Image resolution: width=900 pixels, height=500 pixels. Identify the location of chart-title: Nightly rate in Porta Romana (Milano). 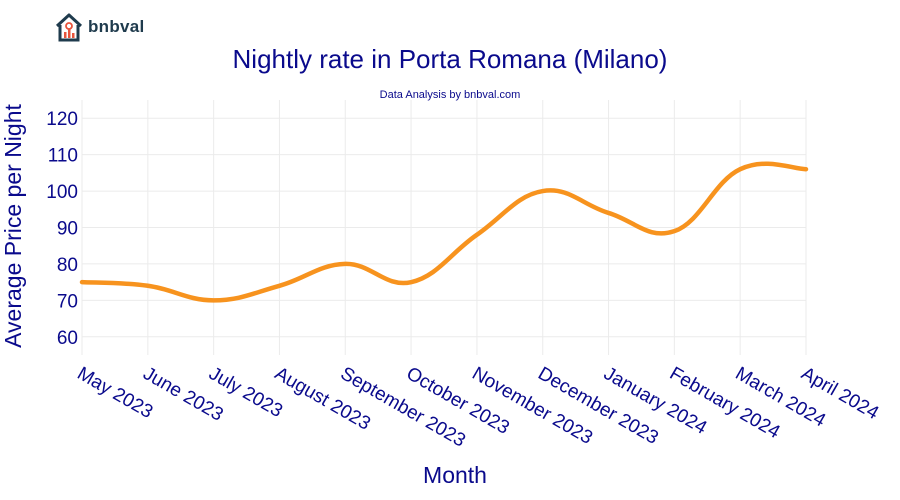
(450, 59).